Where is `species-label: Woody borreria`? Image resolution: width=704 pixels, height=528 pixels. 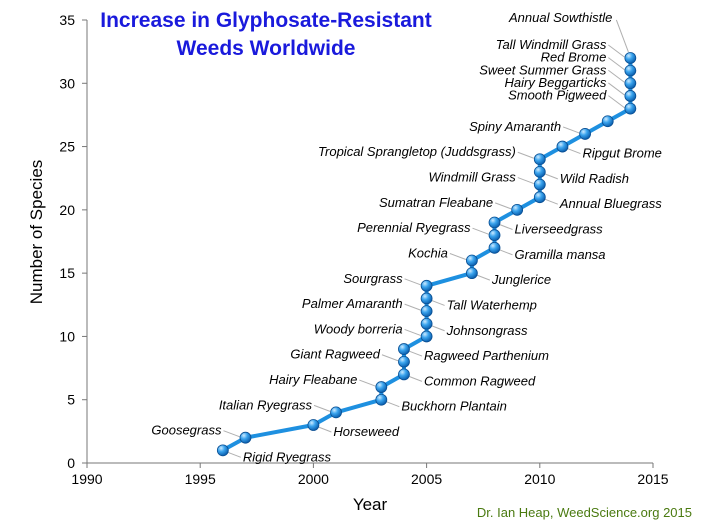
species-label: Woody borreria is located at coordinates (358, 328).